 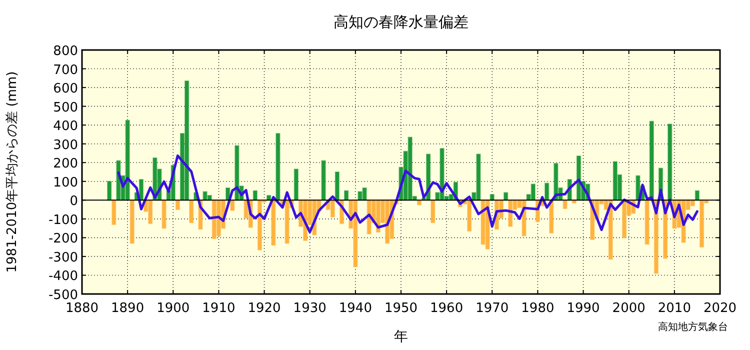 What do you see at coordinates (219, 308) in the screenshot?
I see `x-tick-label: 1910` at bounding box center [219, 308].